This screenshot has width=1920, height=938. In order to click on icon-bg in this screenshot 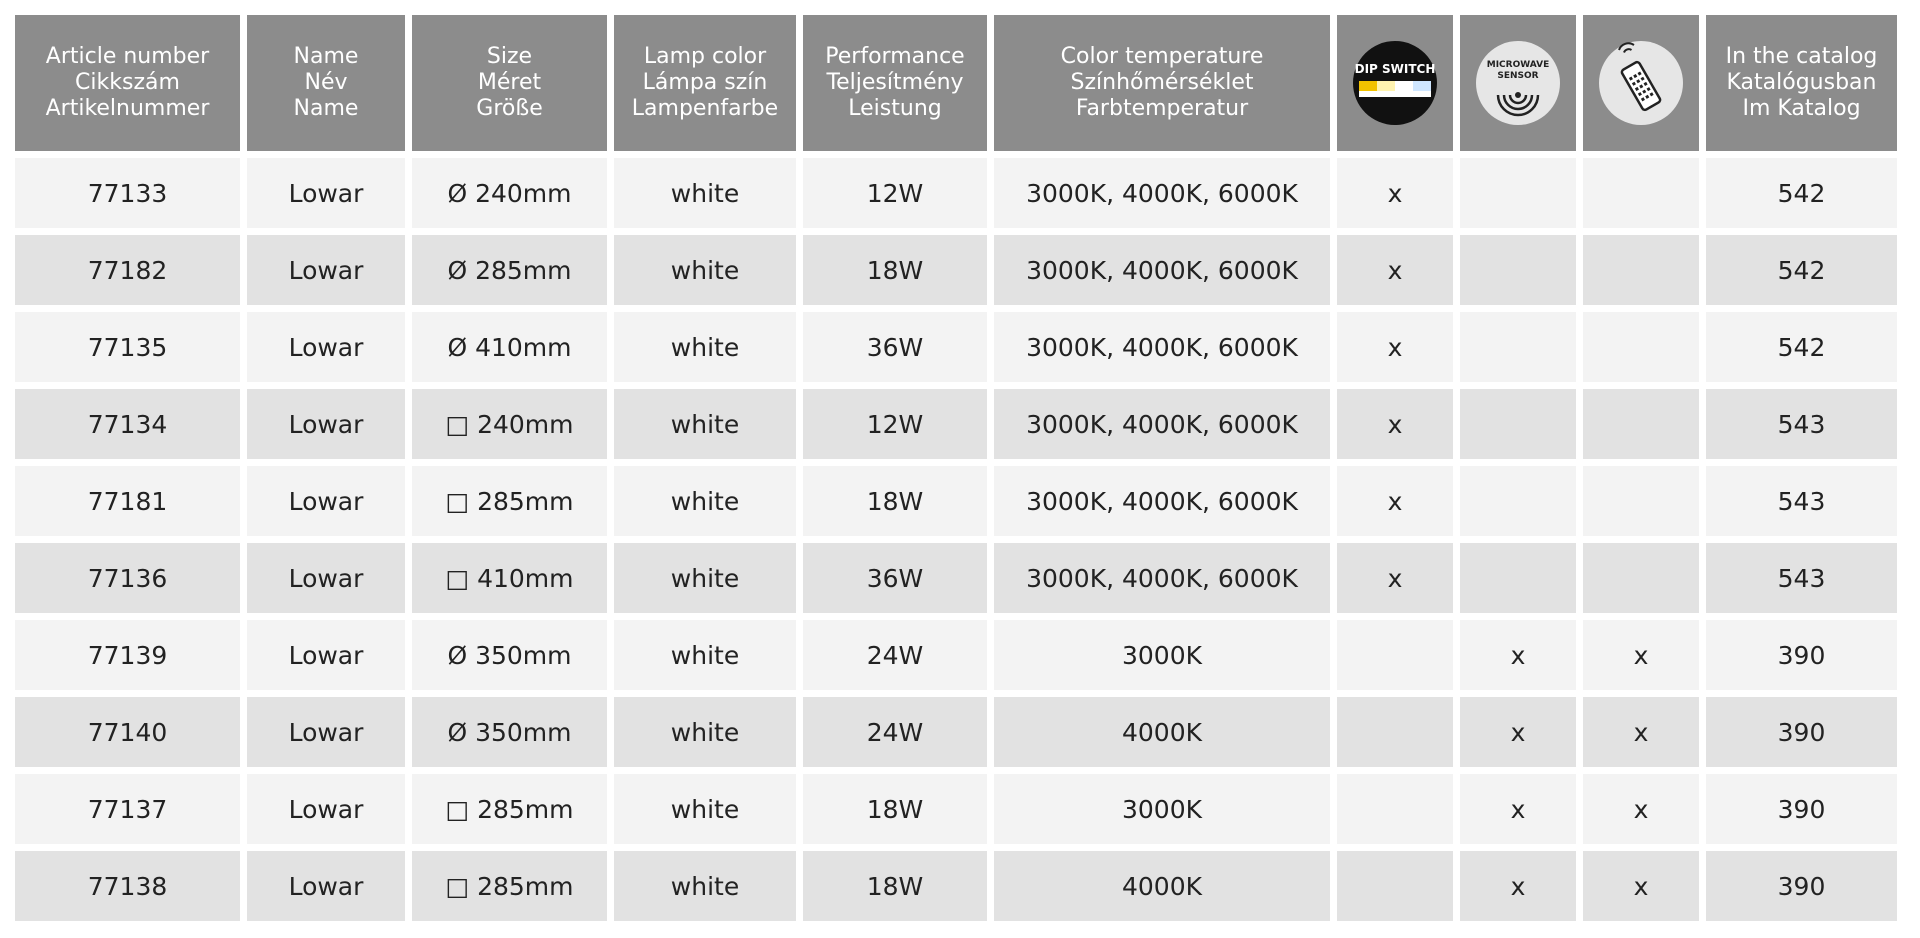, I will do `click(1518, 83)`.